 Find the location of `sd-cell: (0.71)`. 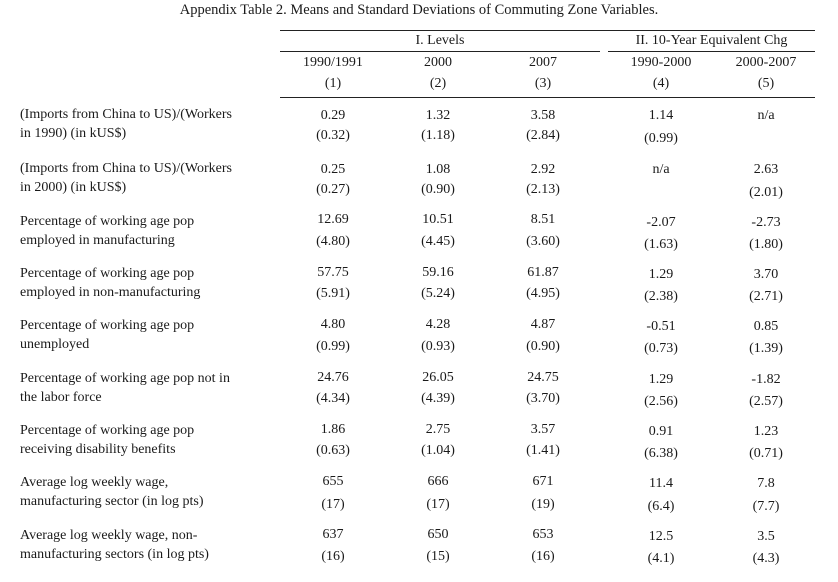

sd-cell: (0.71) is located at coordinates (766, 453).